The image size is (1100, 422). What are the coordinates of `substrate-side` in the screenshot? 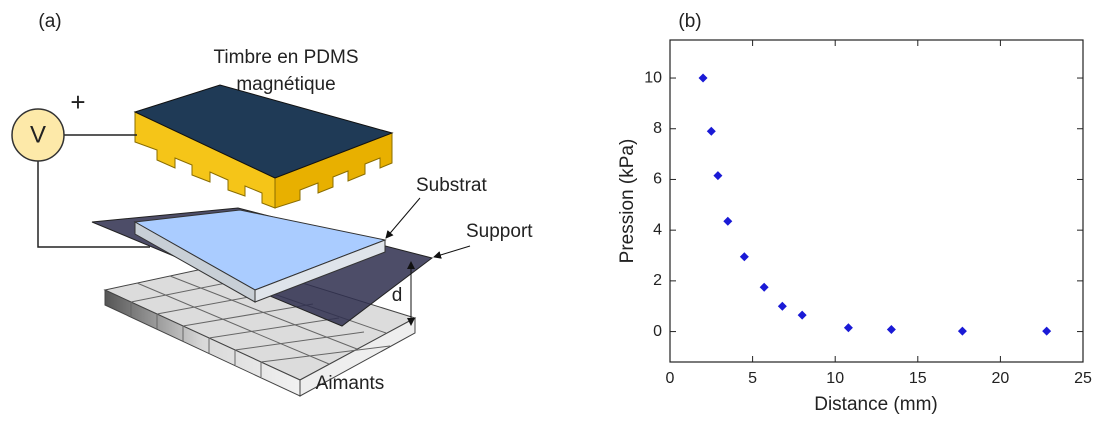 It's located at (320, 271).